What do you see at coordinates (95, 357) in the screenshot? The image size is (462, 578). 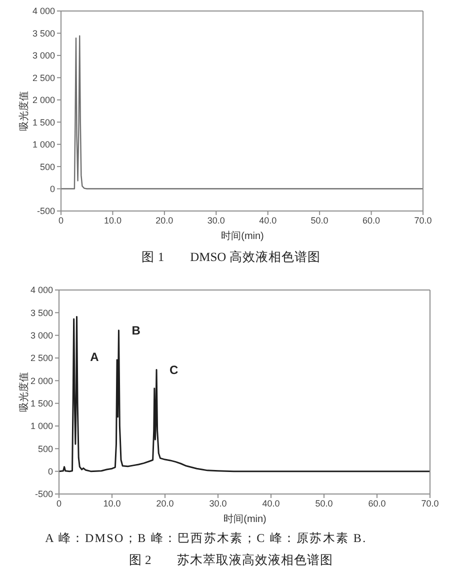 I see `annotation: A` at bounding box center [95, 357].